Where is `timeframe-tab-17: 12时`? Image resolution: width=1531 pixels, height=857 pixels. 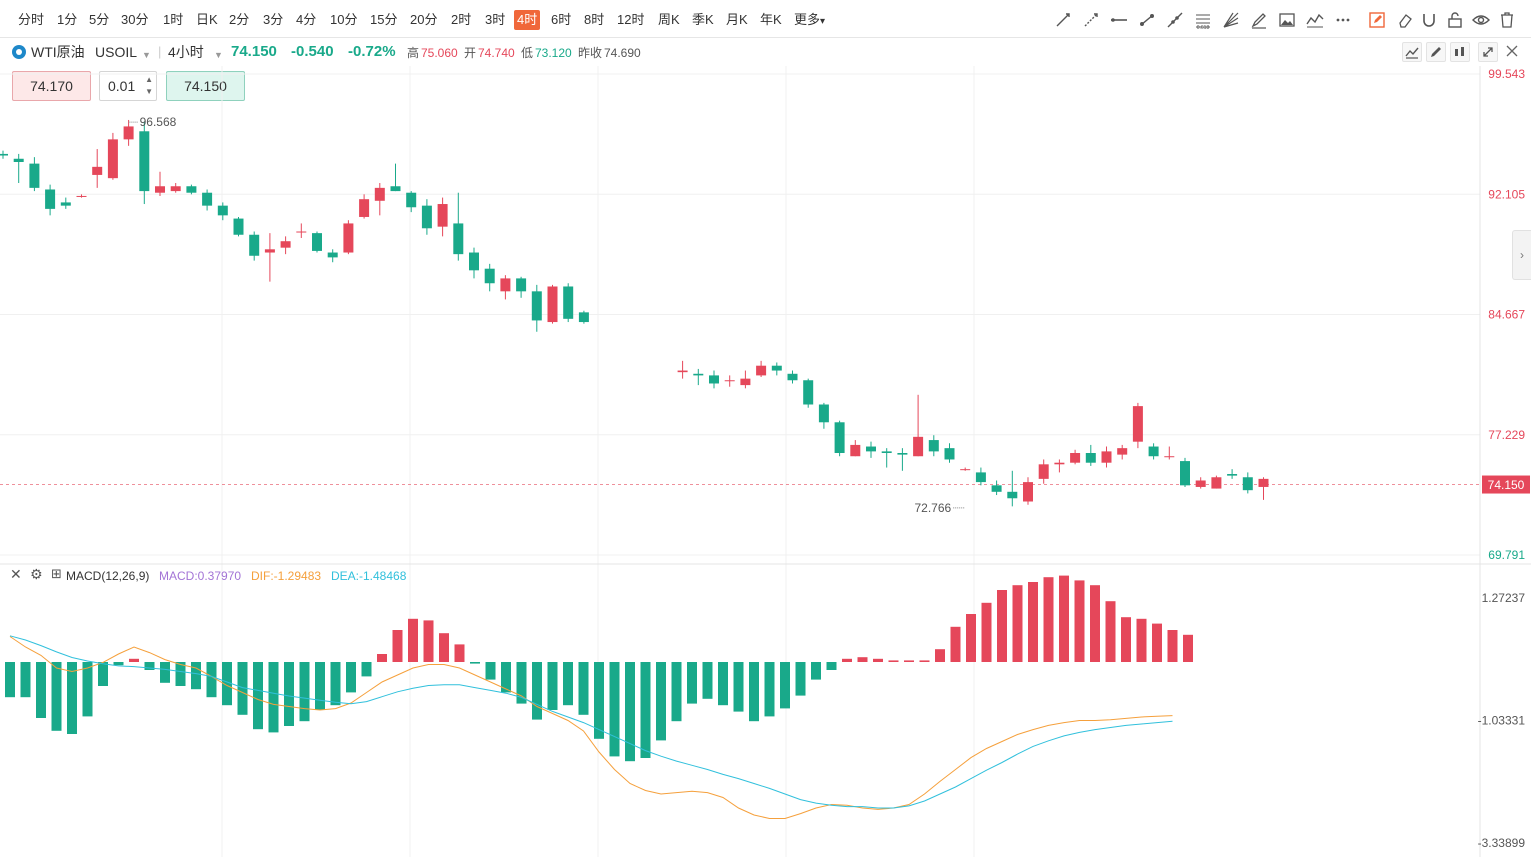 timeframe-tab-17: 12时 is located at coordinates (631, 19).